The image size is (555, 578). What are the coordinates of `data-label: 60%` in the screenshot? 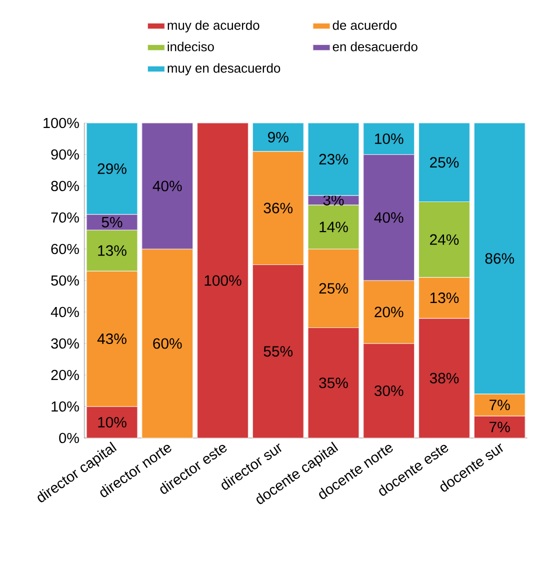 It's located at (167, 343).